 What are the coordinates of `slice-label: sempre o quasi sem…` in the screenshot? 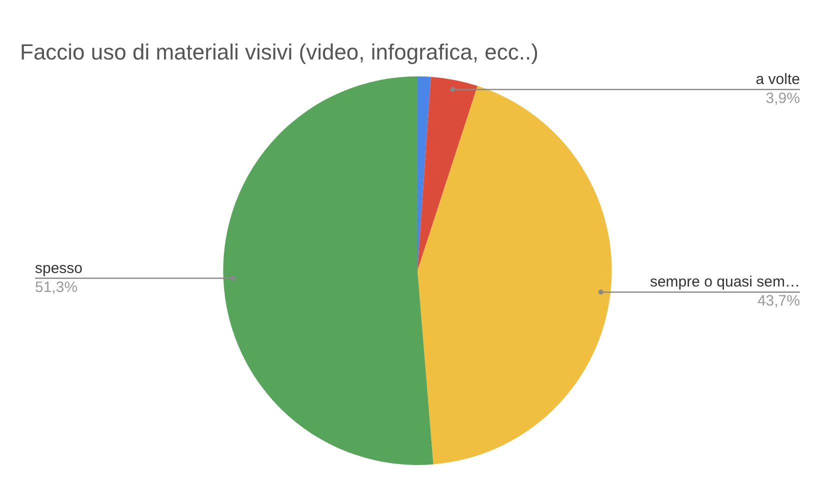 It's located at (725, 282).